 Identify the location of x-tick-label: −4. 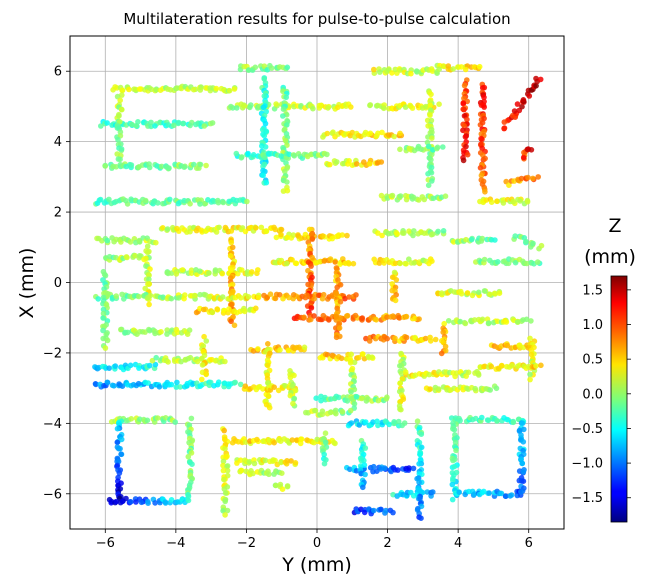
(175, 543).